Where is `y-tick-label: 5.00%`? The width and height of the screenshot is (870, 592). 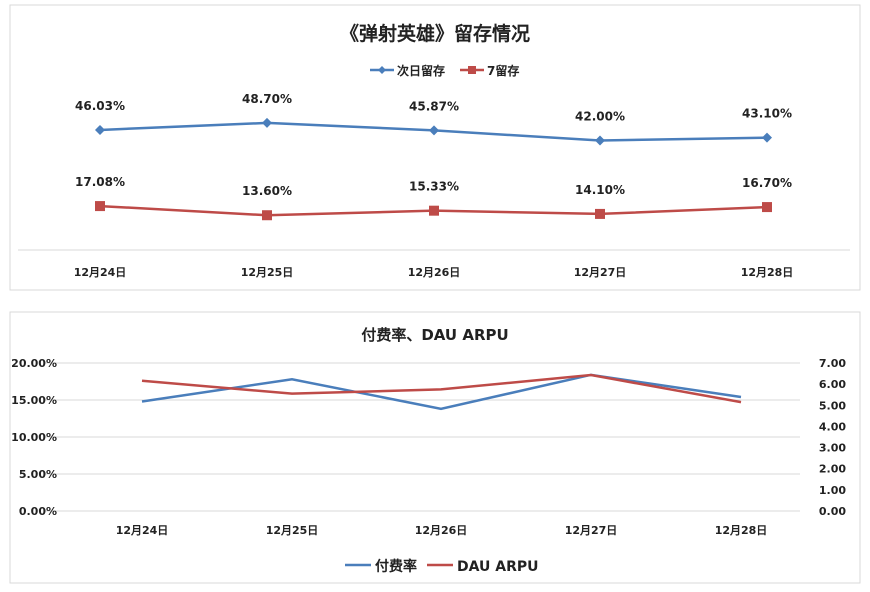 y-tick-label: 5.00% is located at coordinates (38, 474).